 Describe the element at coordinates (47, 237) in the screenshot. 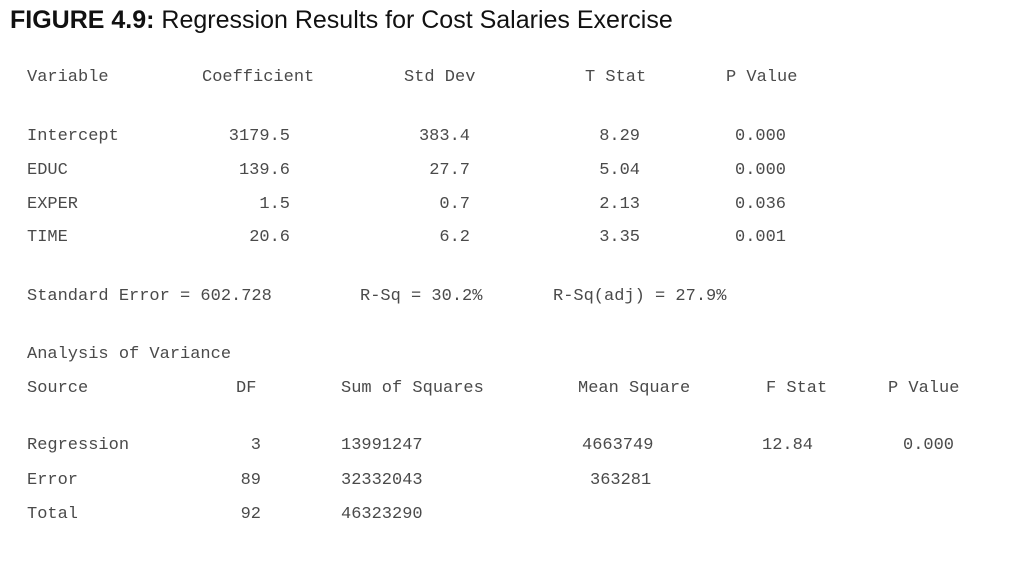

I see `variable-name: TIME` at that location.